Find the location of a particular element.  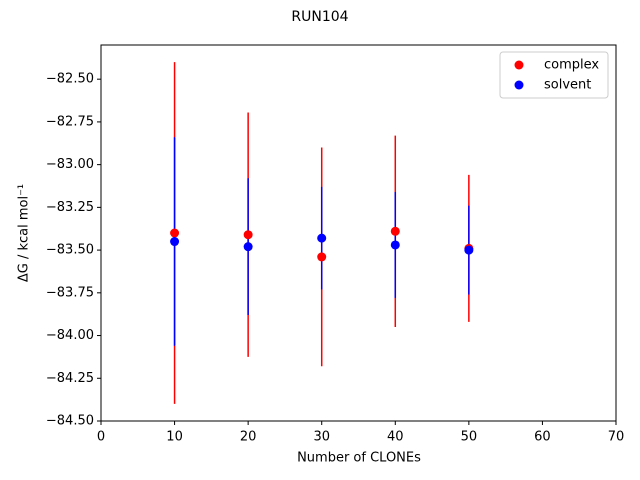

x-tick-label: 30 is located at coordinates (321, 437).